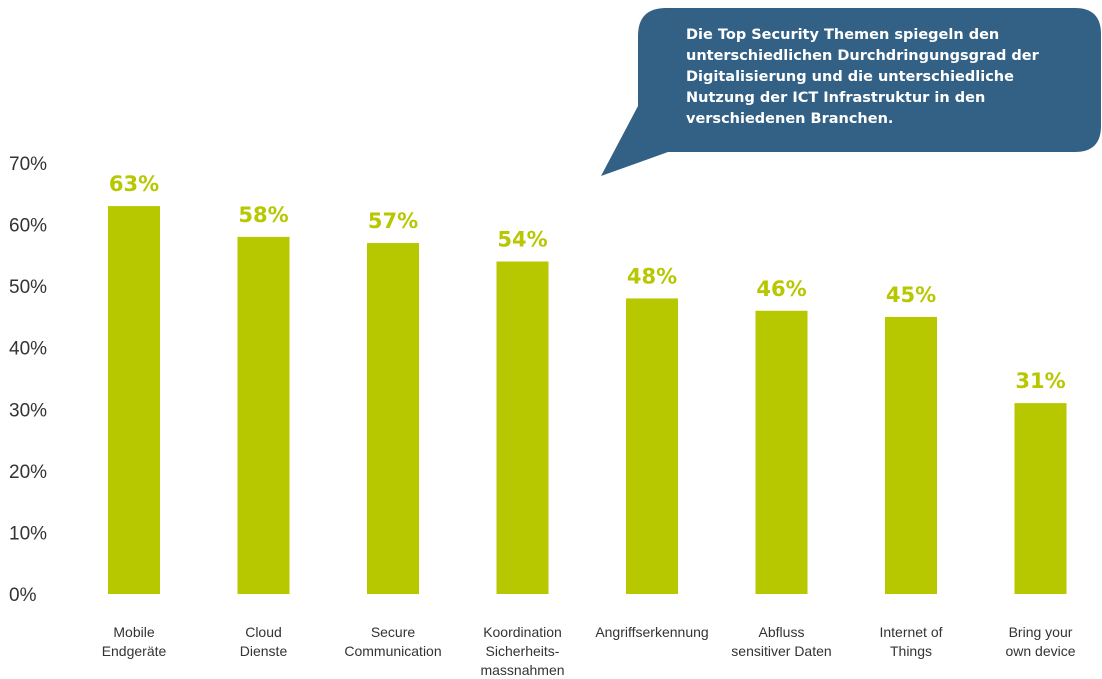  I want to click on category-label: Angriffserkennung, so click(651, 632).